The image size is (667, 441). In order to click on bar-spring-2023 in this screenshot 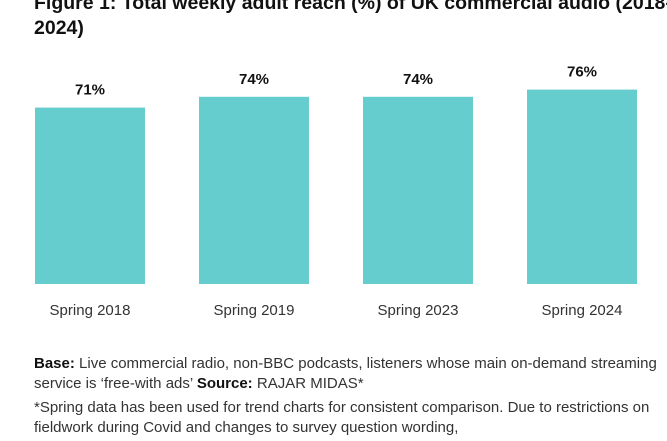, I will do `click(418, 190)`.